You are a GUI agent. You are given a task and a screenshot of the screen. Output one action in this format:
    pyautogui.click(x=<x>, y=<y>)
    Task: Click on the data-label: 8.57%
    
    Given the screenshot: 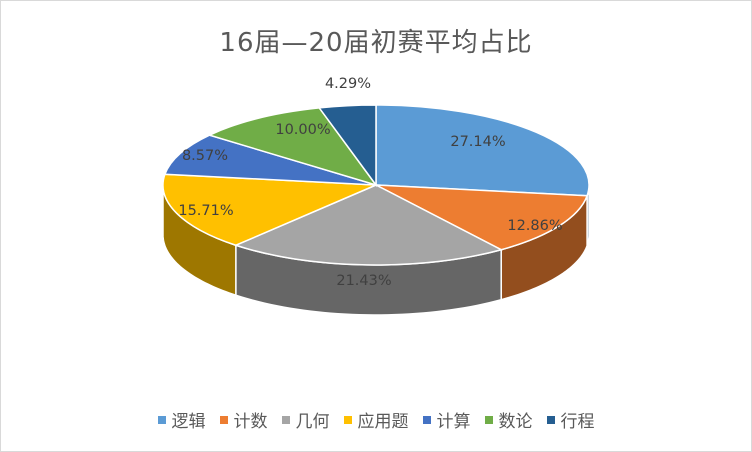 What is the action you would take?
    pyautogui.click(x=205, y=156)
    